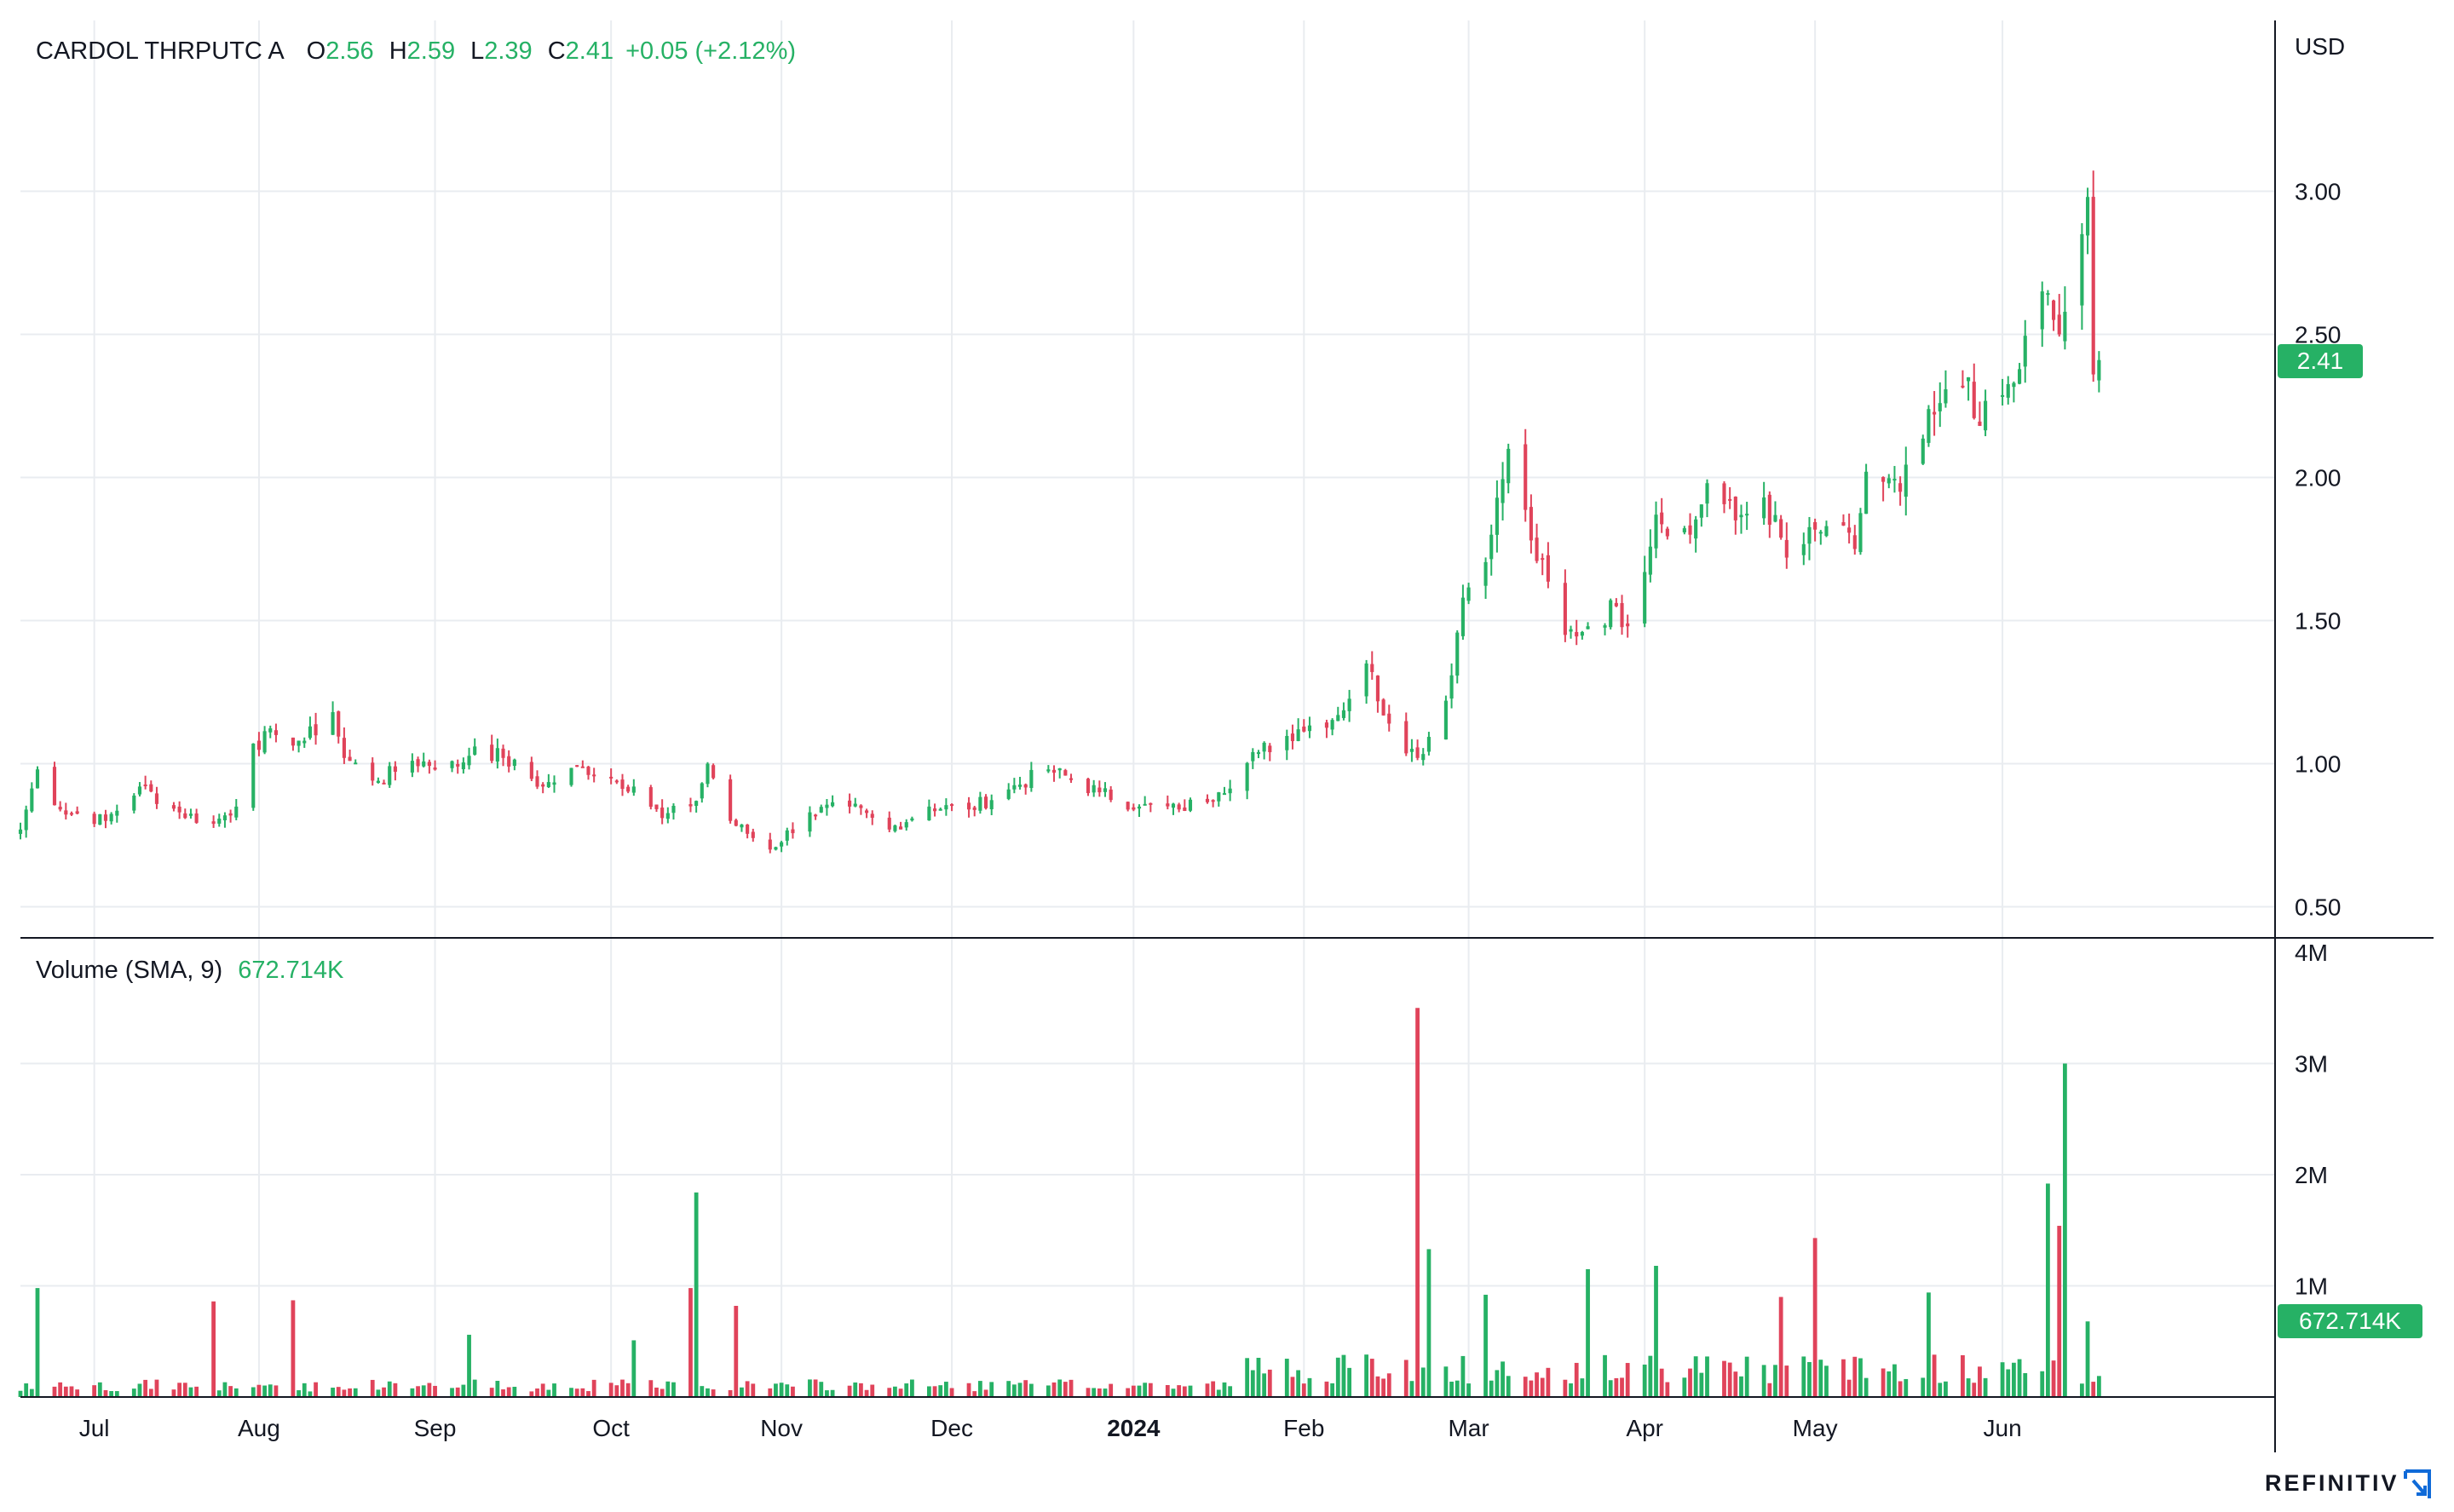  Describe the element at coordinates (291, 970) in the screenshot. I see `volume-legend-value: 672.714K` at that location.